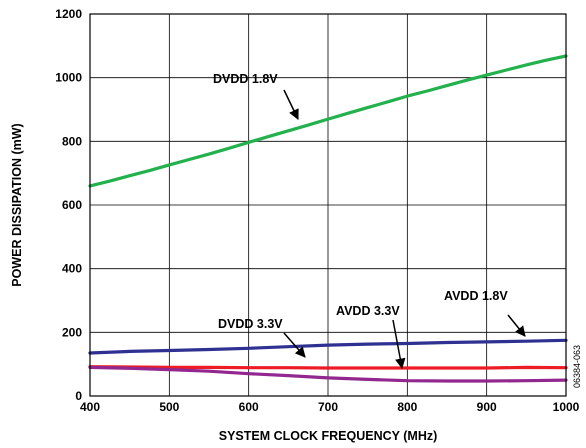 The width and height of the screenshot is (586, 448). I want to click on y-tick-800: 800, so click(72, 141).